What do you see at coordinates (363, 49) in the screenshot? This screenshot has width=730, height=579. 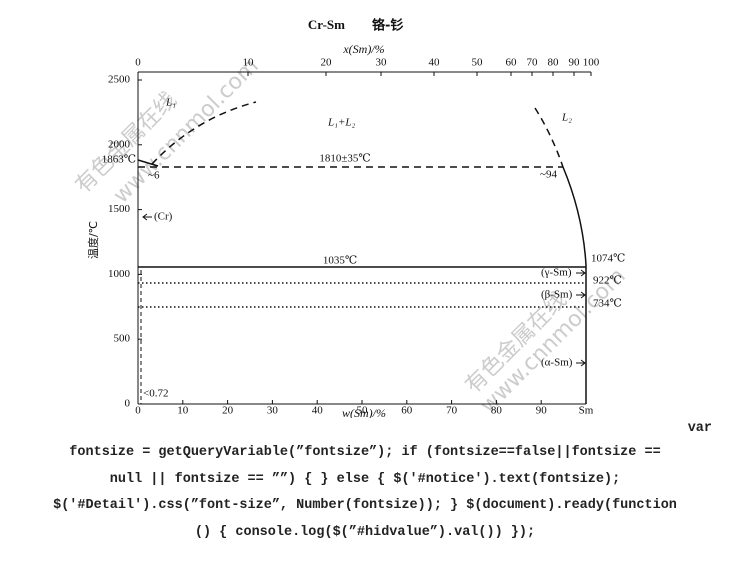 I see `top-axis-label: x(Sm)/%` at bounding box center [363, 49].